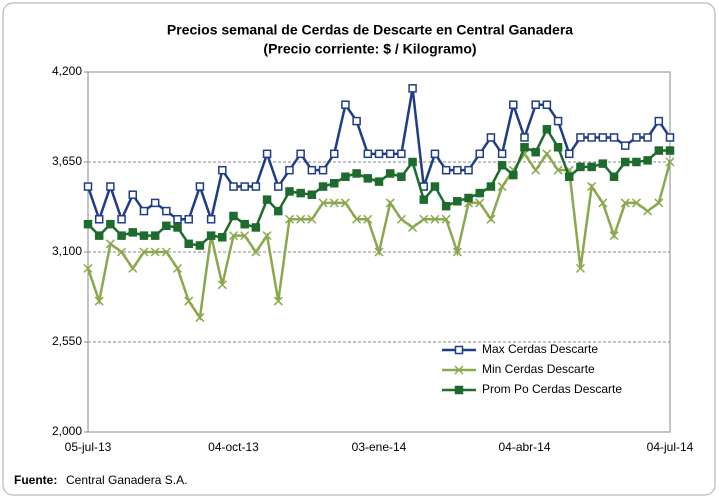 The image size is (719, 504). What do you see at coordinates (88, 447) in the screenshot?
I see `x-tick-label: 05-jul-13` at bounding box center [88, 447].